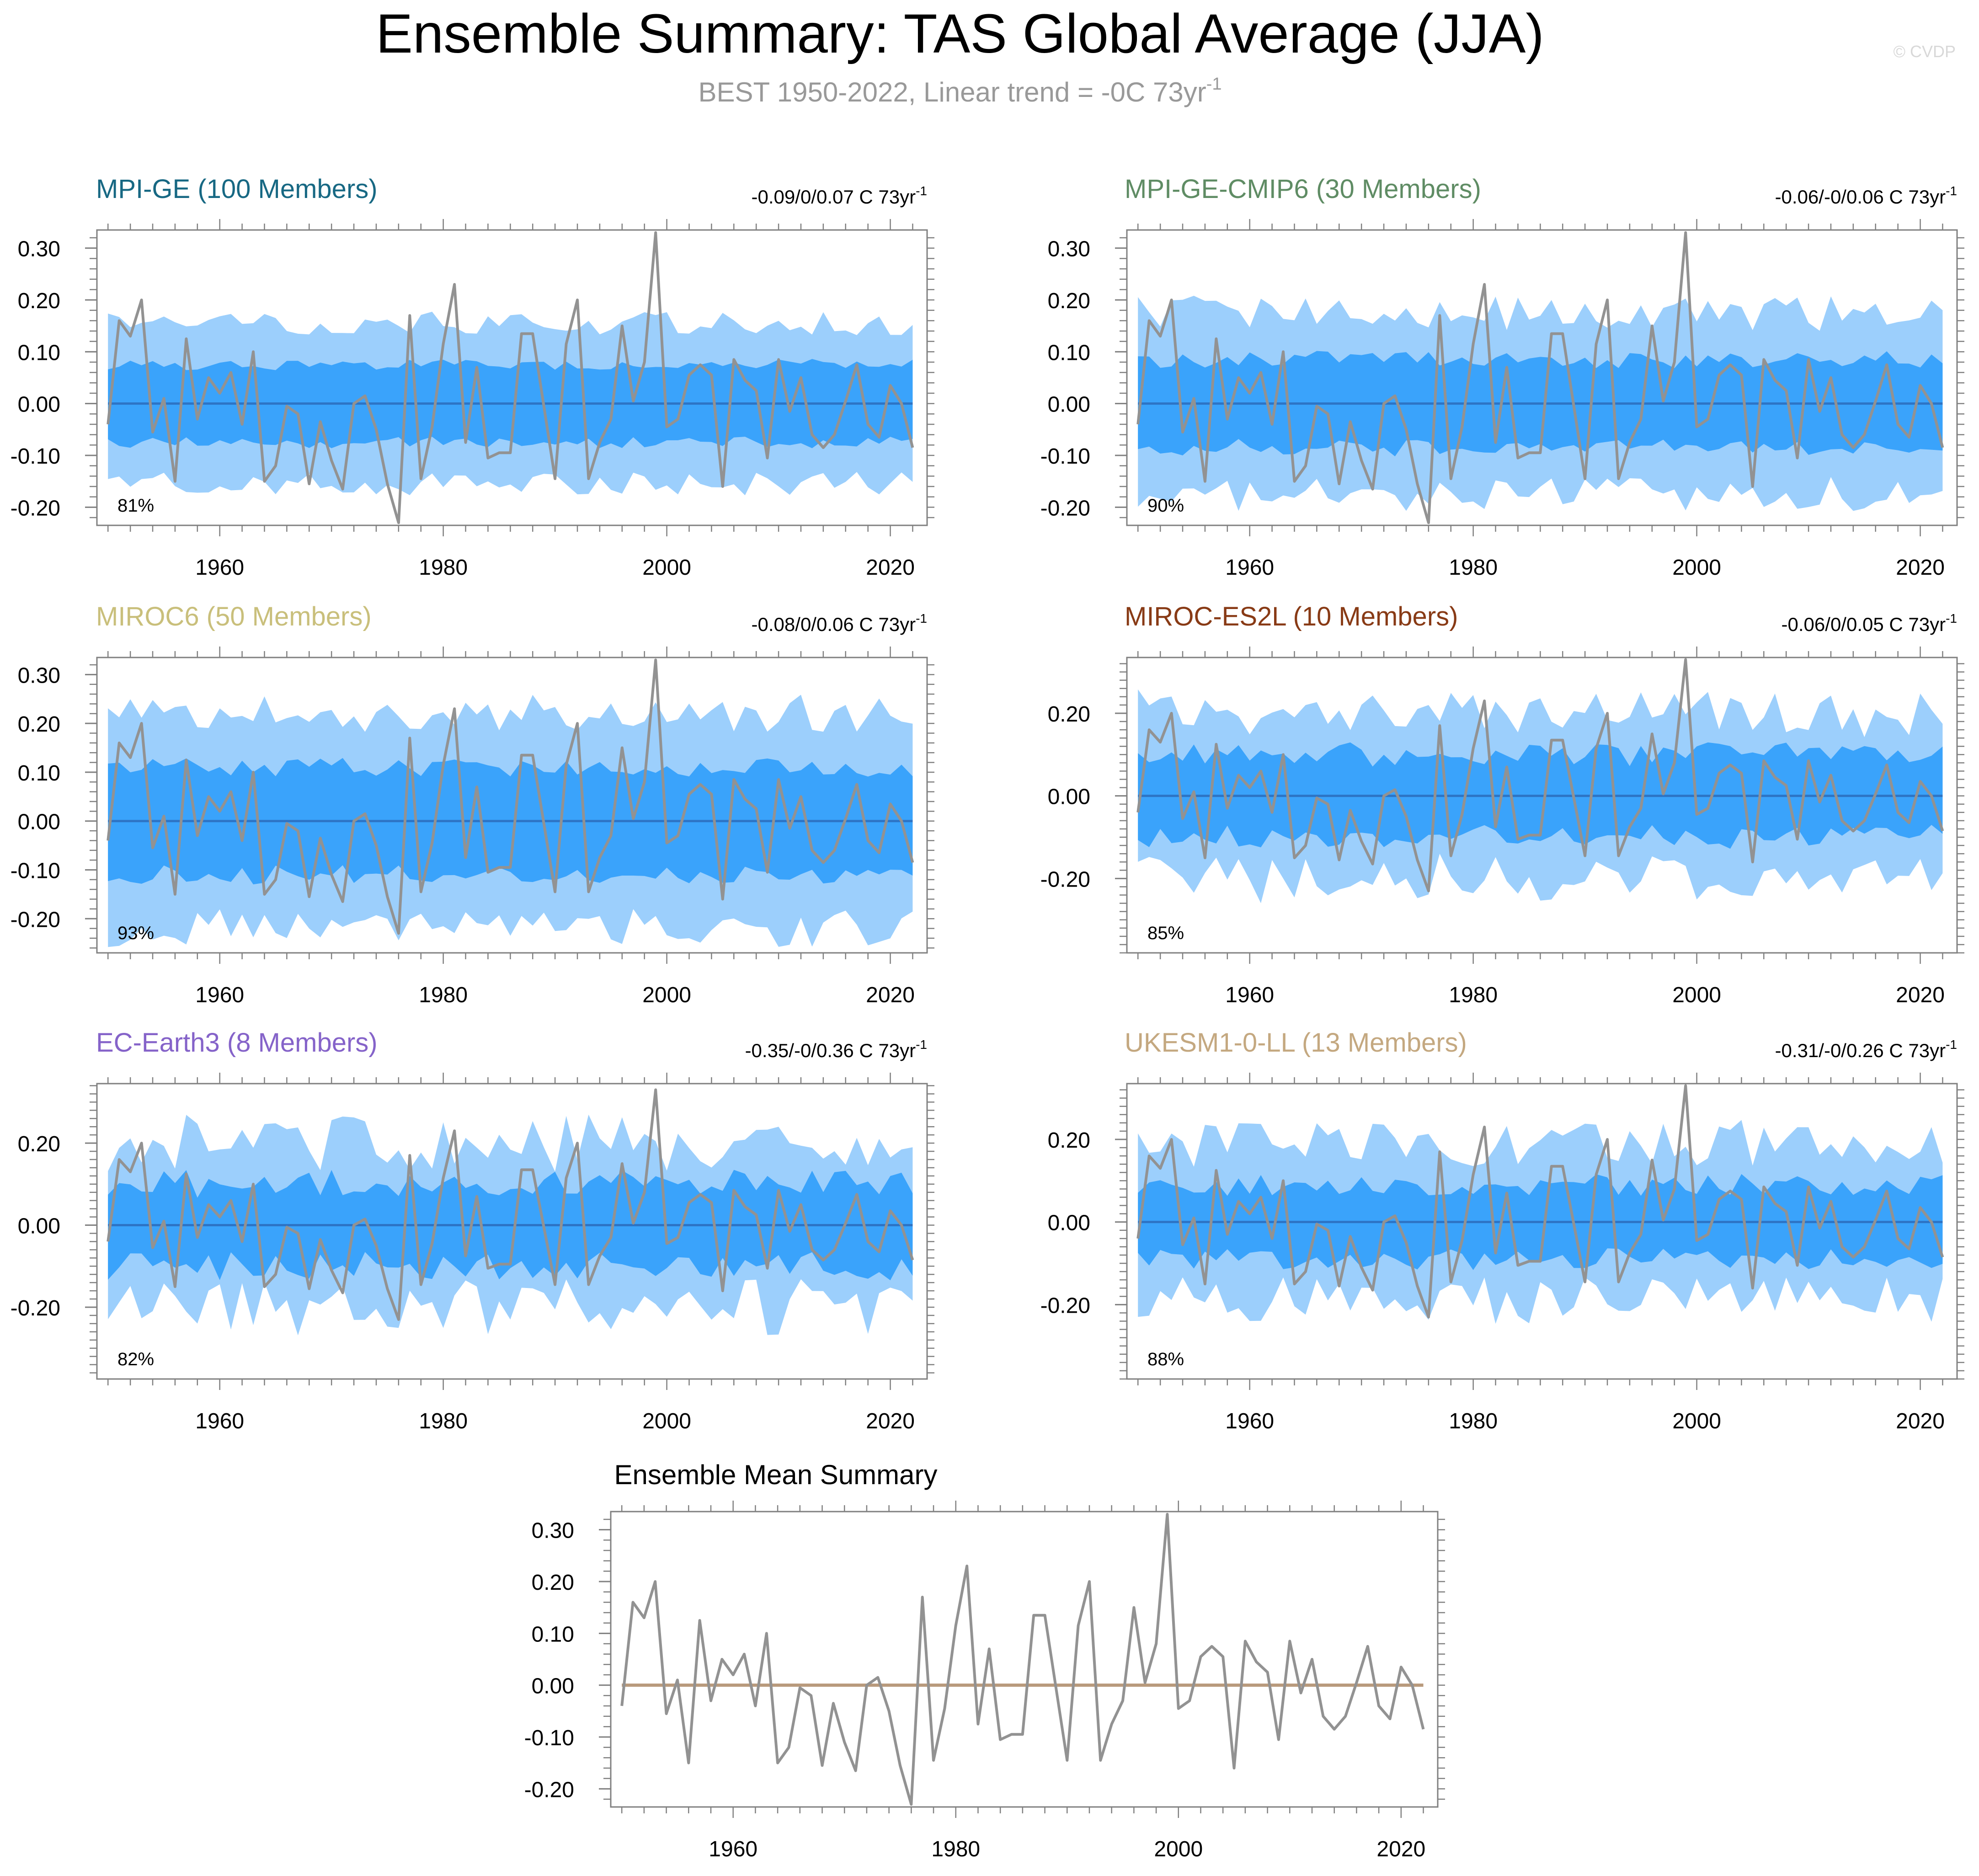 The height and width of the screenshot is (1876, 1979). I want to click on panel-title: MIROC6 (50 Members), so click(234, 616).